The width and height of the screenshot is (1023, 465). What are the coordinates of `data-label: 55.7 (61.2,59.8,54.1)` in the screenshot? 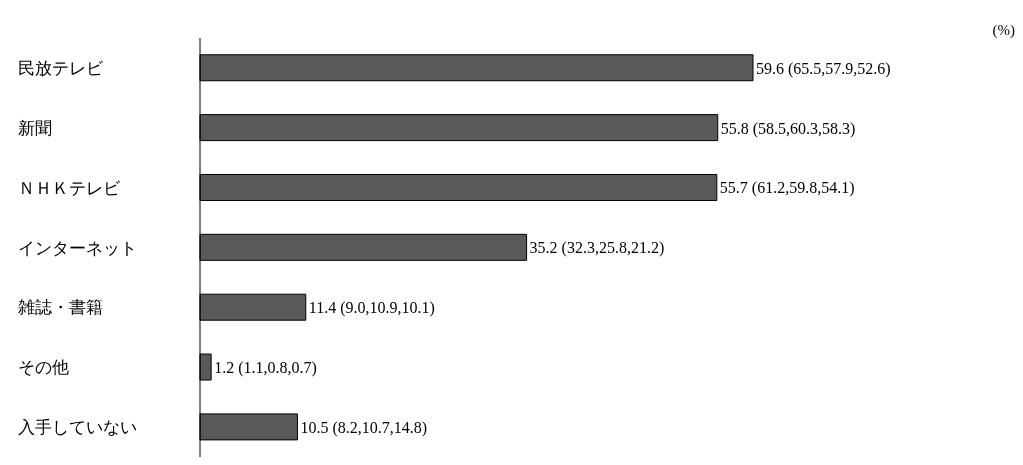 It's located at (787, 188).